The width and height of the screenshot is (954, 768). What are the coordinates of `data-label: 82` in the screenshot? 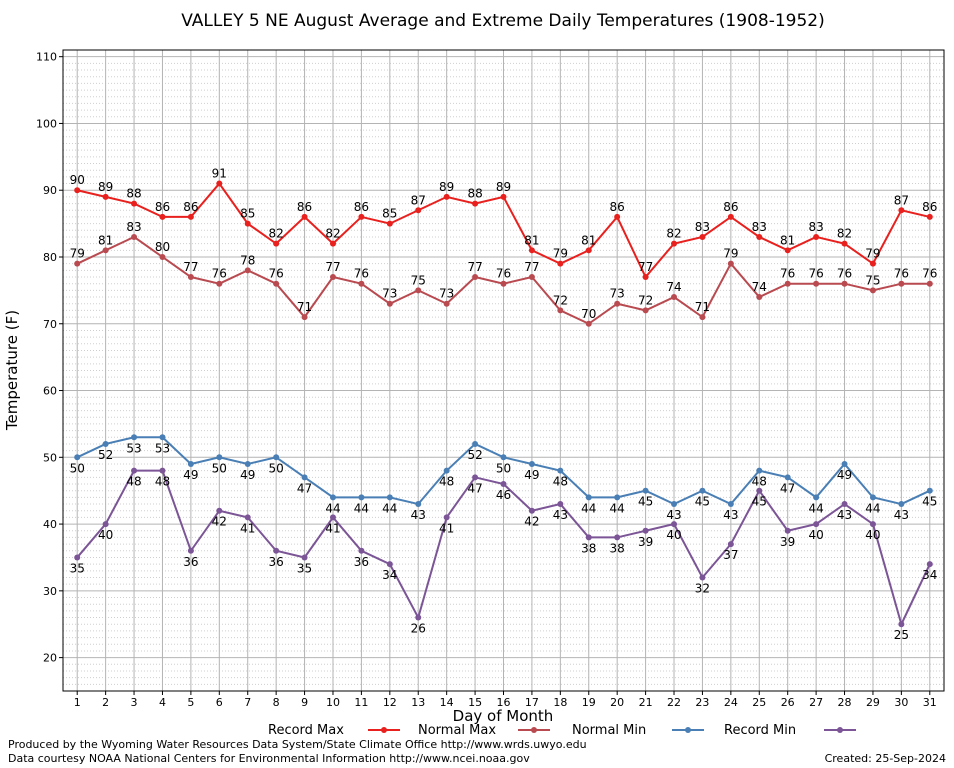 It's located at (332, 234).